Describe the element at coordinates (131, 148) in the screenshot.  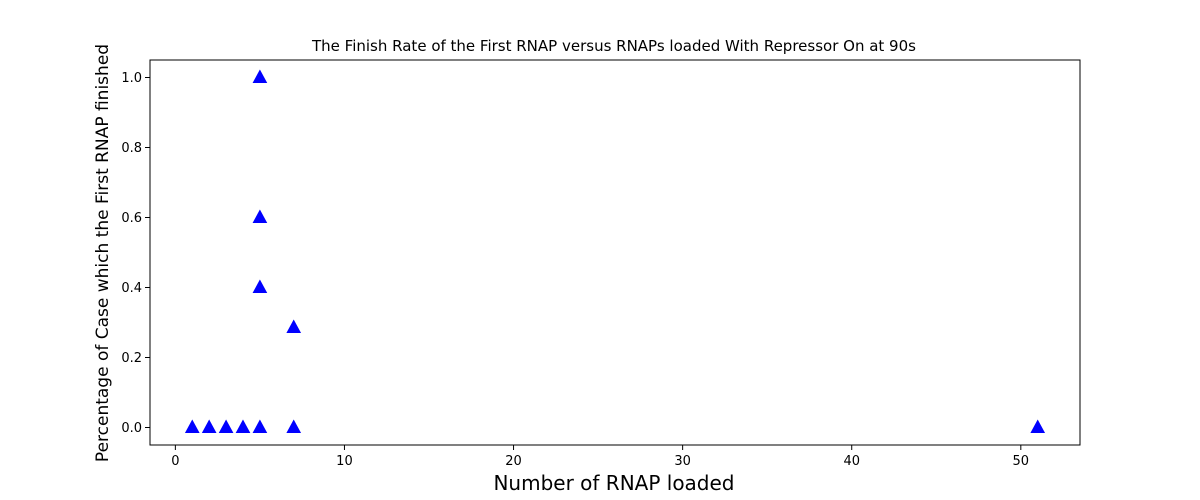
I see `y-tick-label: 0.8` at that location.